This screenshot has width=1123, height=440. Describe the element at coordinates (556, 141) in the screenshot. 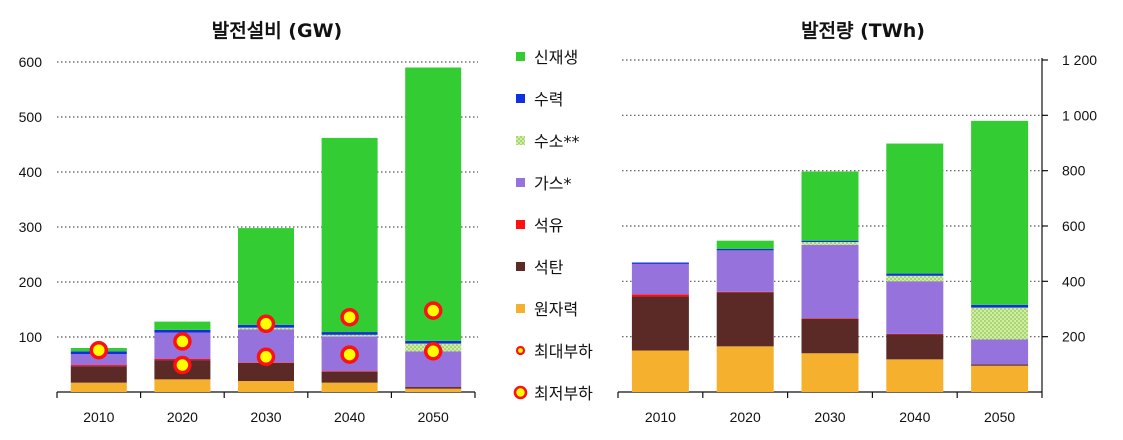

I see `legend-label-hydrogen: 수소**` at that location.